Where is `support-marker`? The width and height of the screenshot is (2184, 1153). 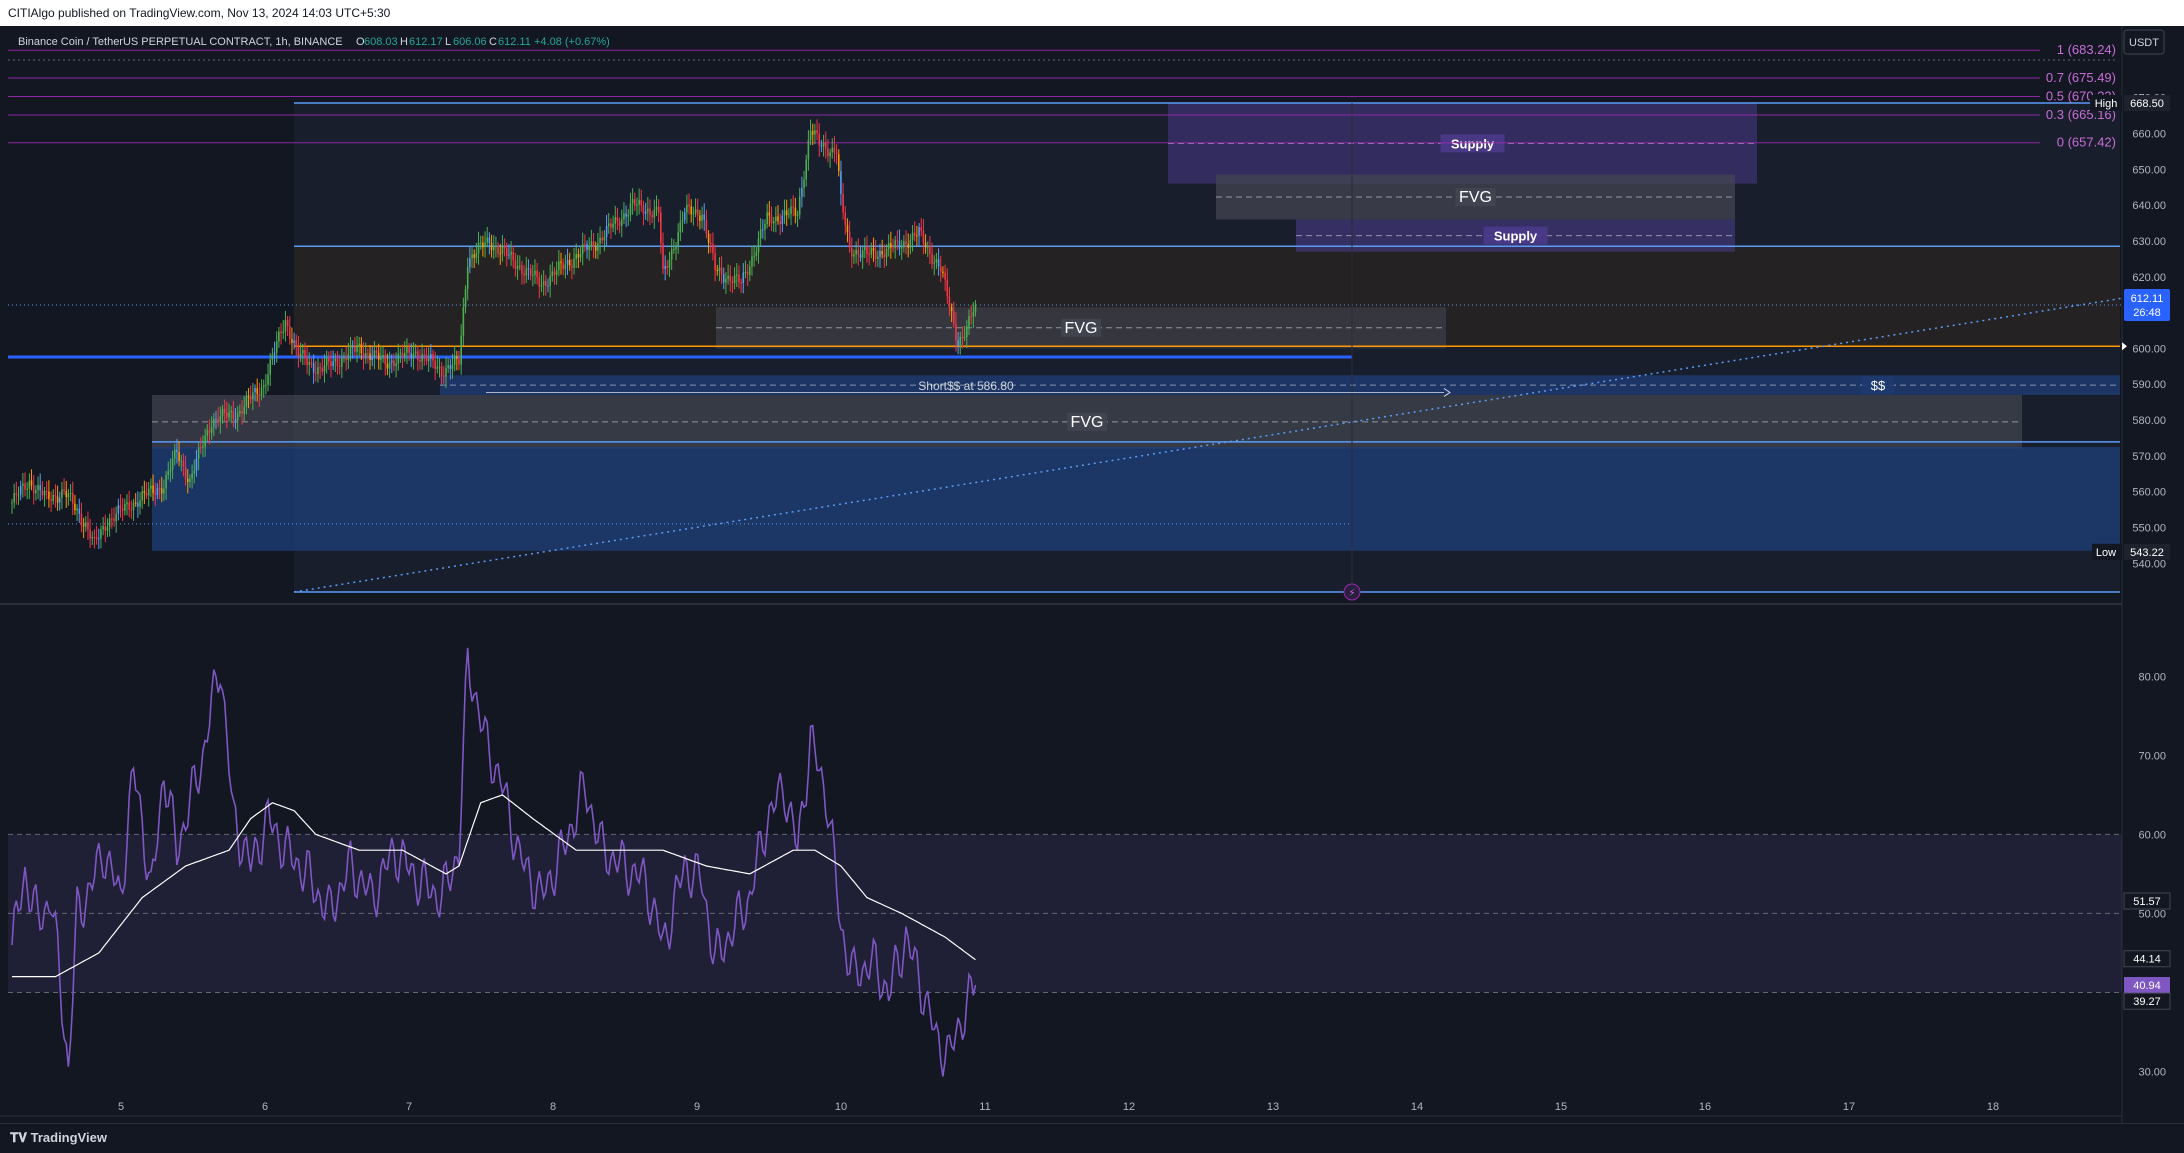 support-marker is located at coordinates (2124, 346).